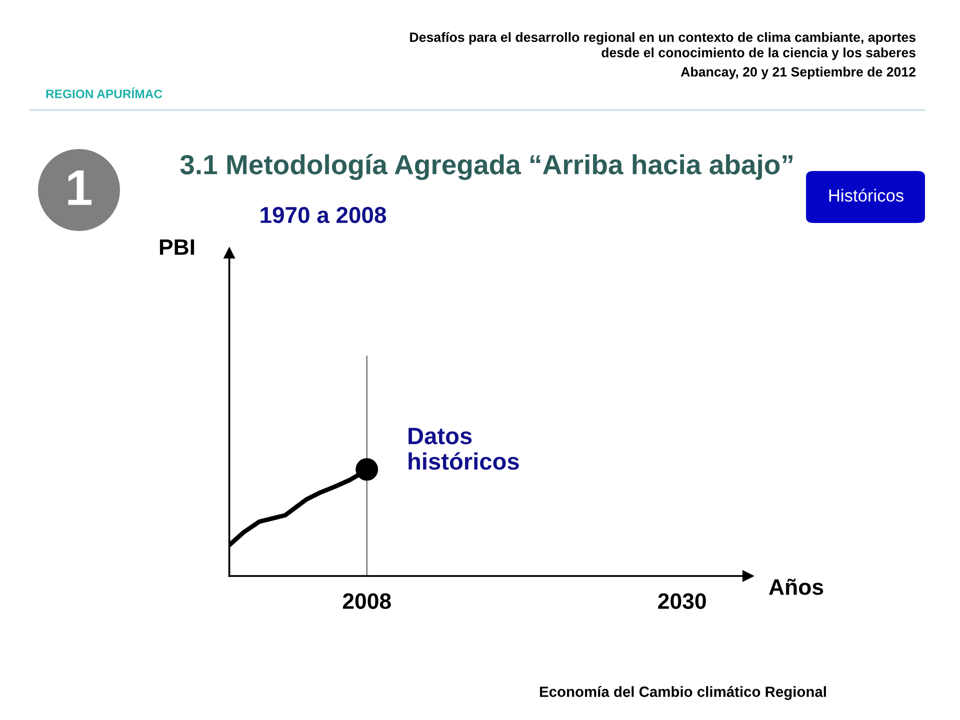 The height and width of the screenshot is (720, 960). I want to click on chart-subtitle: 1970 a 2008, so click(323, 215).